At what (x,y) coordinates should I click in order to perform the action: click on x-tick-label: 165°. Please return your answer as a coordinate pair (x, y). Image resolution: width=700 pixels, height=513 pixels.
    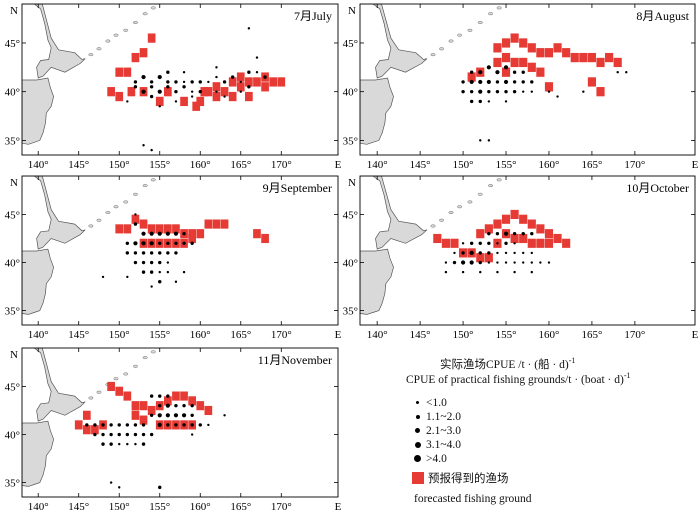
    Looking at the image, I should click on (591, 165).